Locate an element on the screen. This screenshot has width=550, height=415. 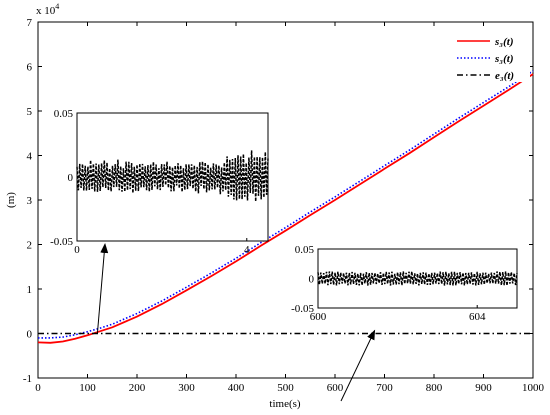
y-tick-label: 7 is located at coordinates (30, 23).